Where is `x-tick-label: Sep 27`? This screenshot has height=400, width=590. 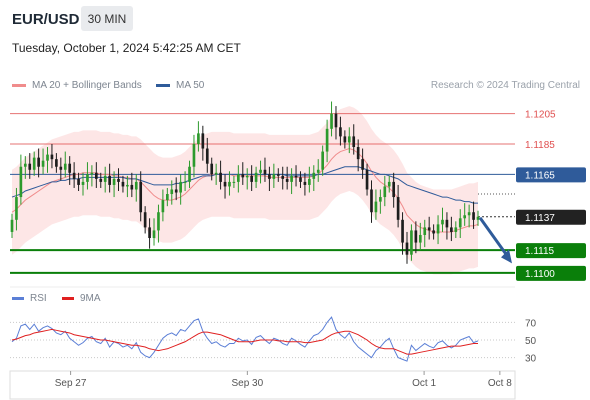
x-tick-label: Sep 27 is located at coordinates (71, 383).